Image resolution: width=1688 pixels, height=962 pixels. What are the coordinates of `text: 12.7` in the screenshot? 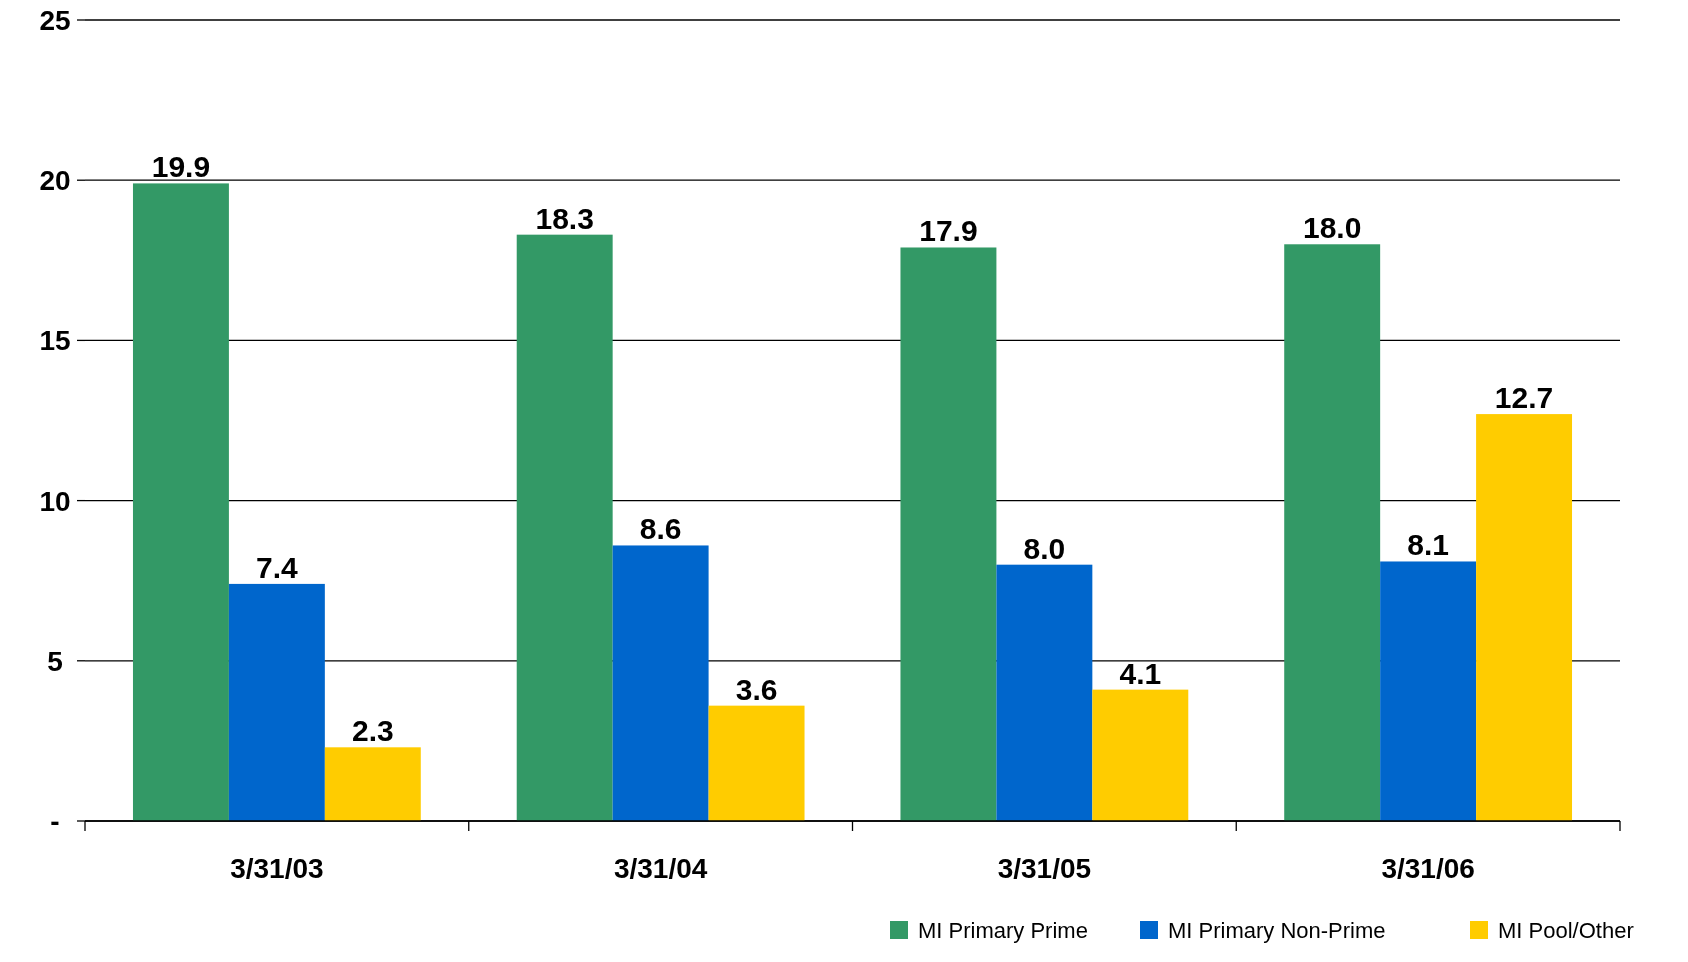 It's located at (1524, 398).